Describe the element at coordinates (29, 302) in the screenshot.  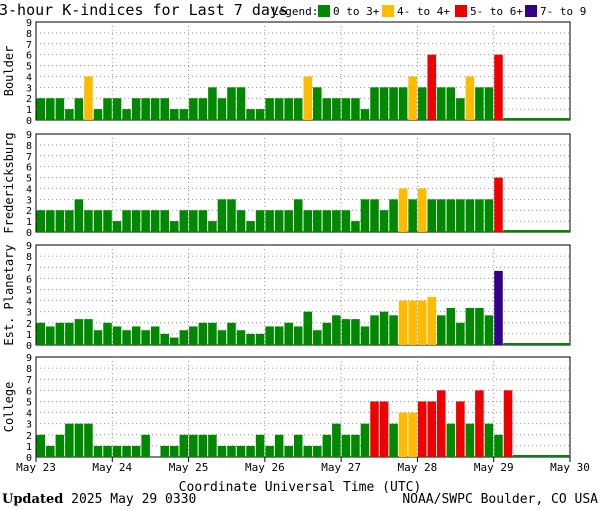
I see `y-tick-label: 4` at that location.